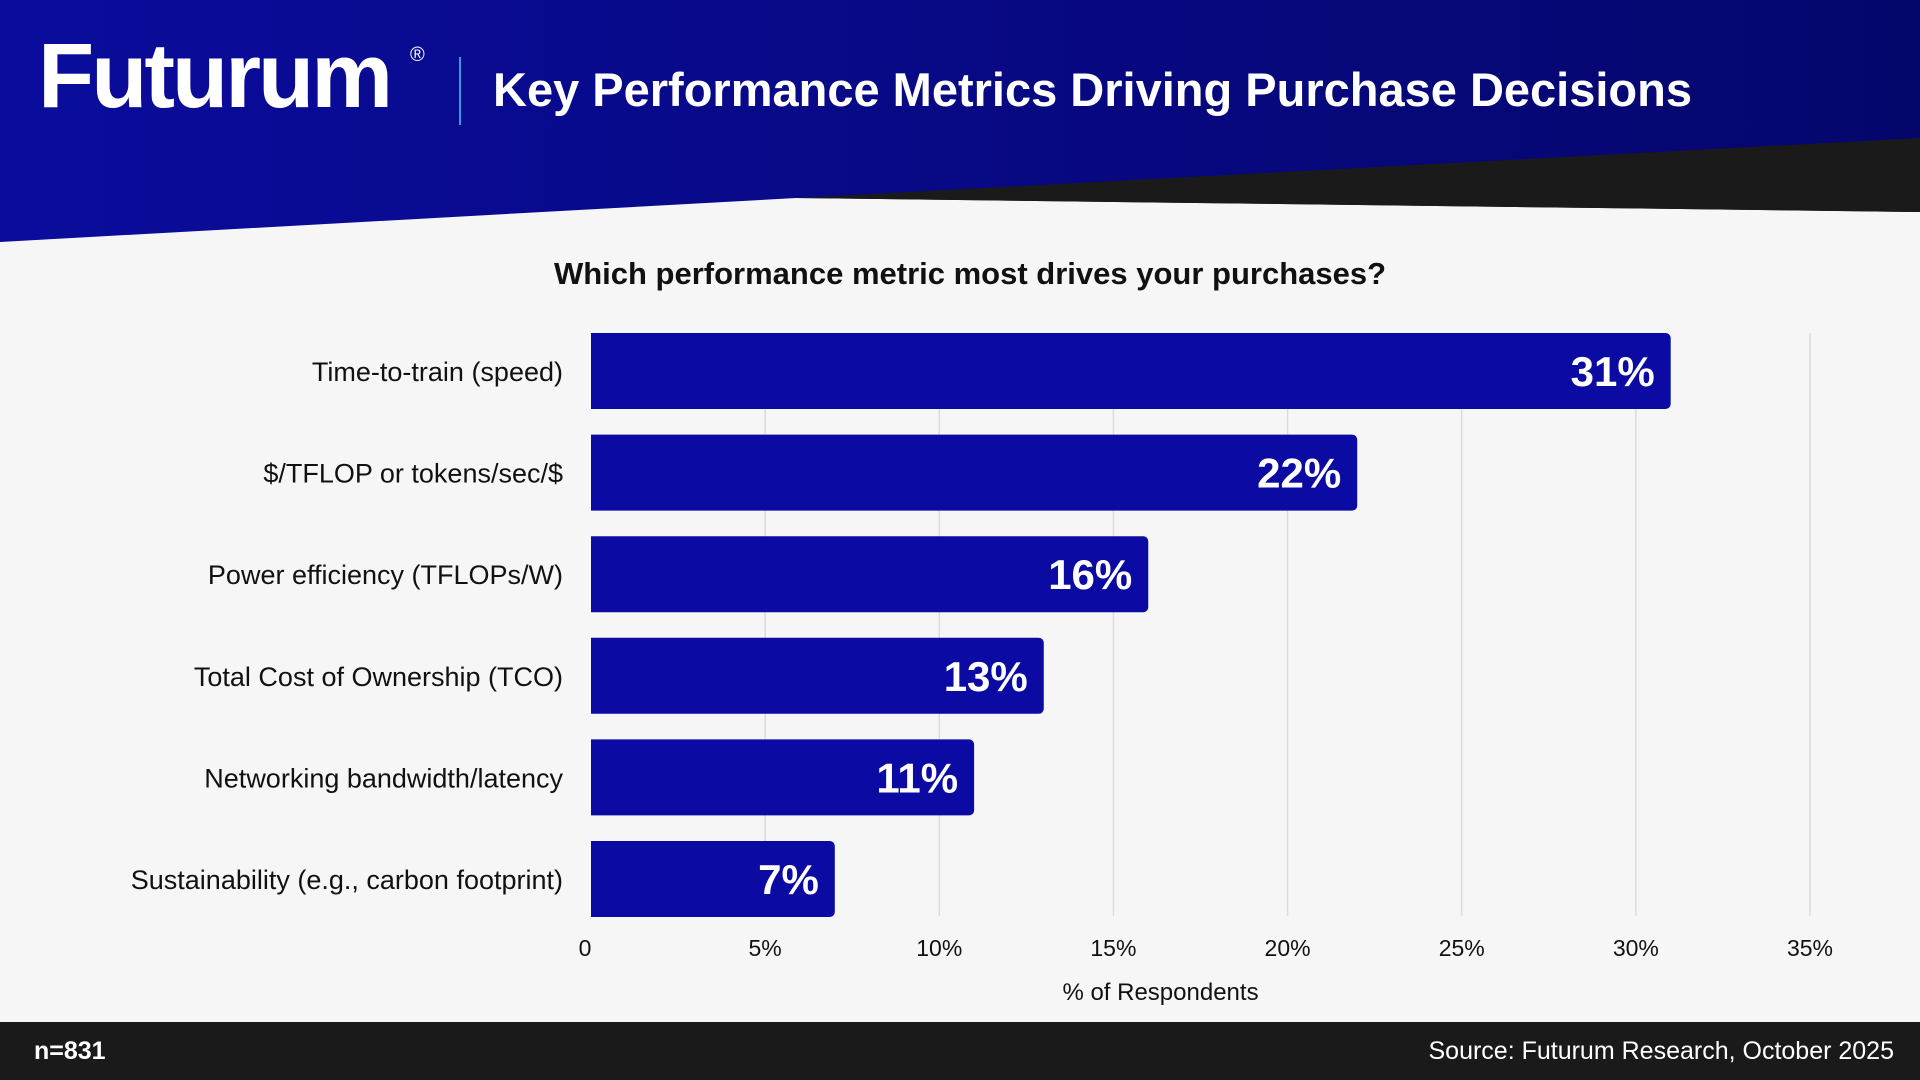 The height and width of the screenshot is (1080, 1920). Describe the element at coordinates (1288, 948) in the screenshot. I see `x-tick-label: 20%` at that location.